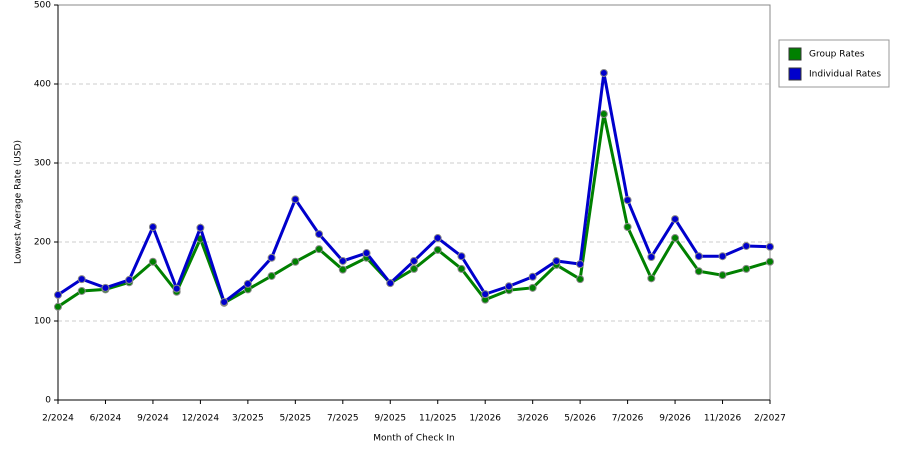 The image size is (900, 450). I want to click on x-tick-label: 6/2024, so click(106, 419).